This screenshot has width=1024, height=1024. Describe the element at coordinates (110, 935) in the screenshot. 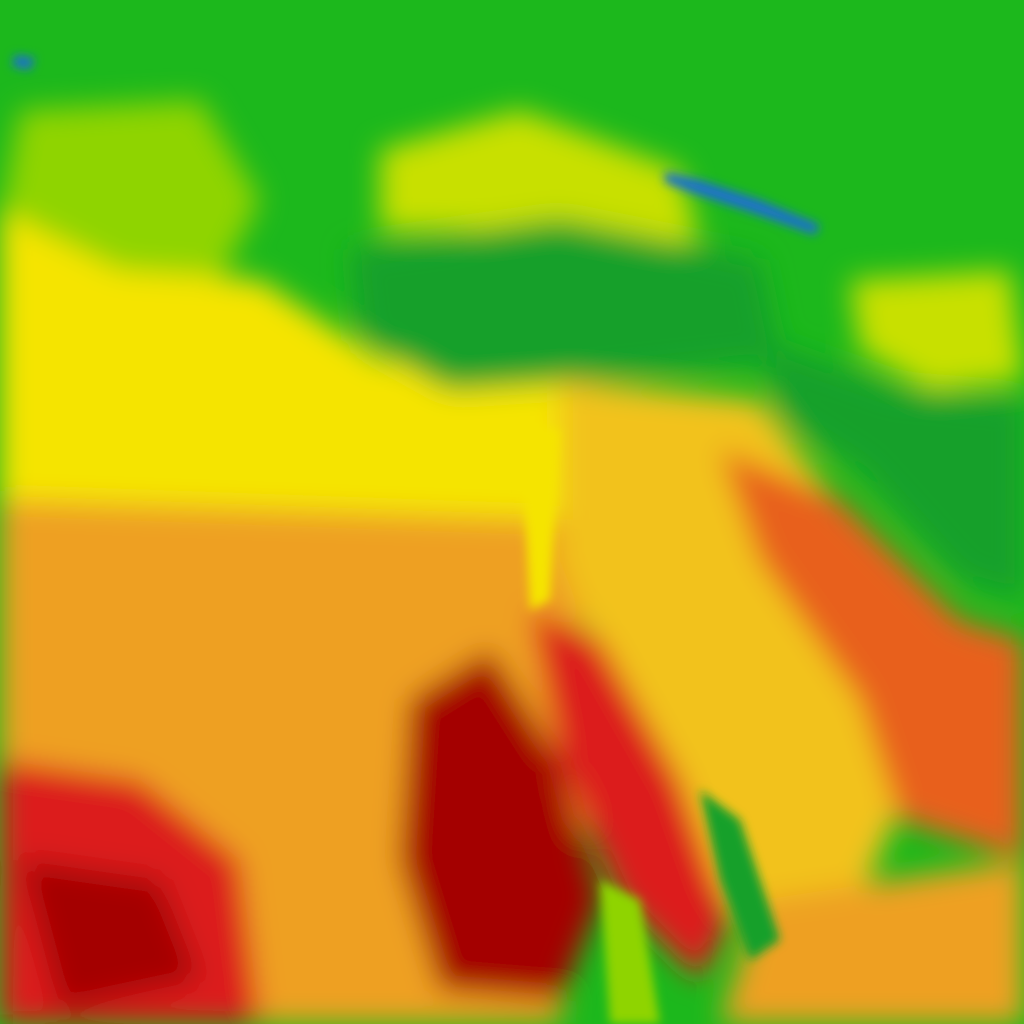

I see `region-west-dark` at that location.